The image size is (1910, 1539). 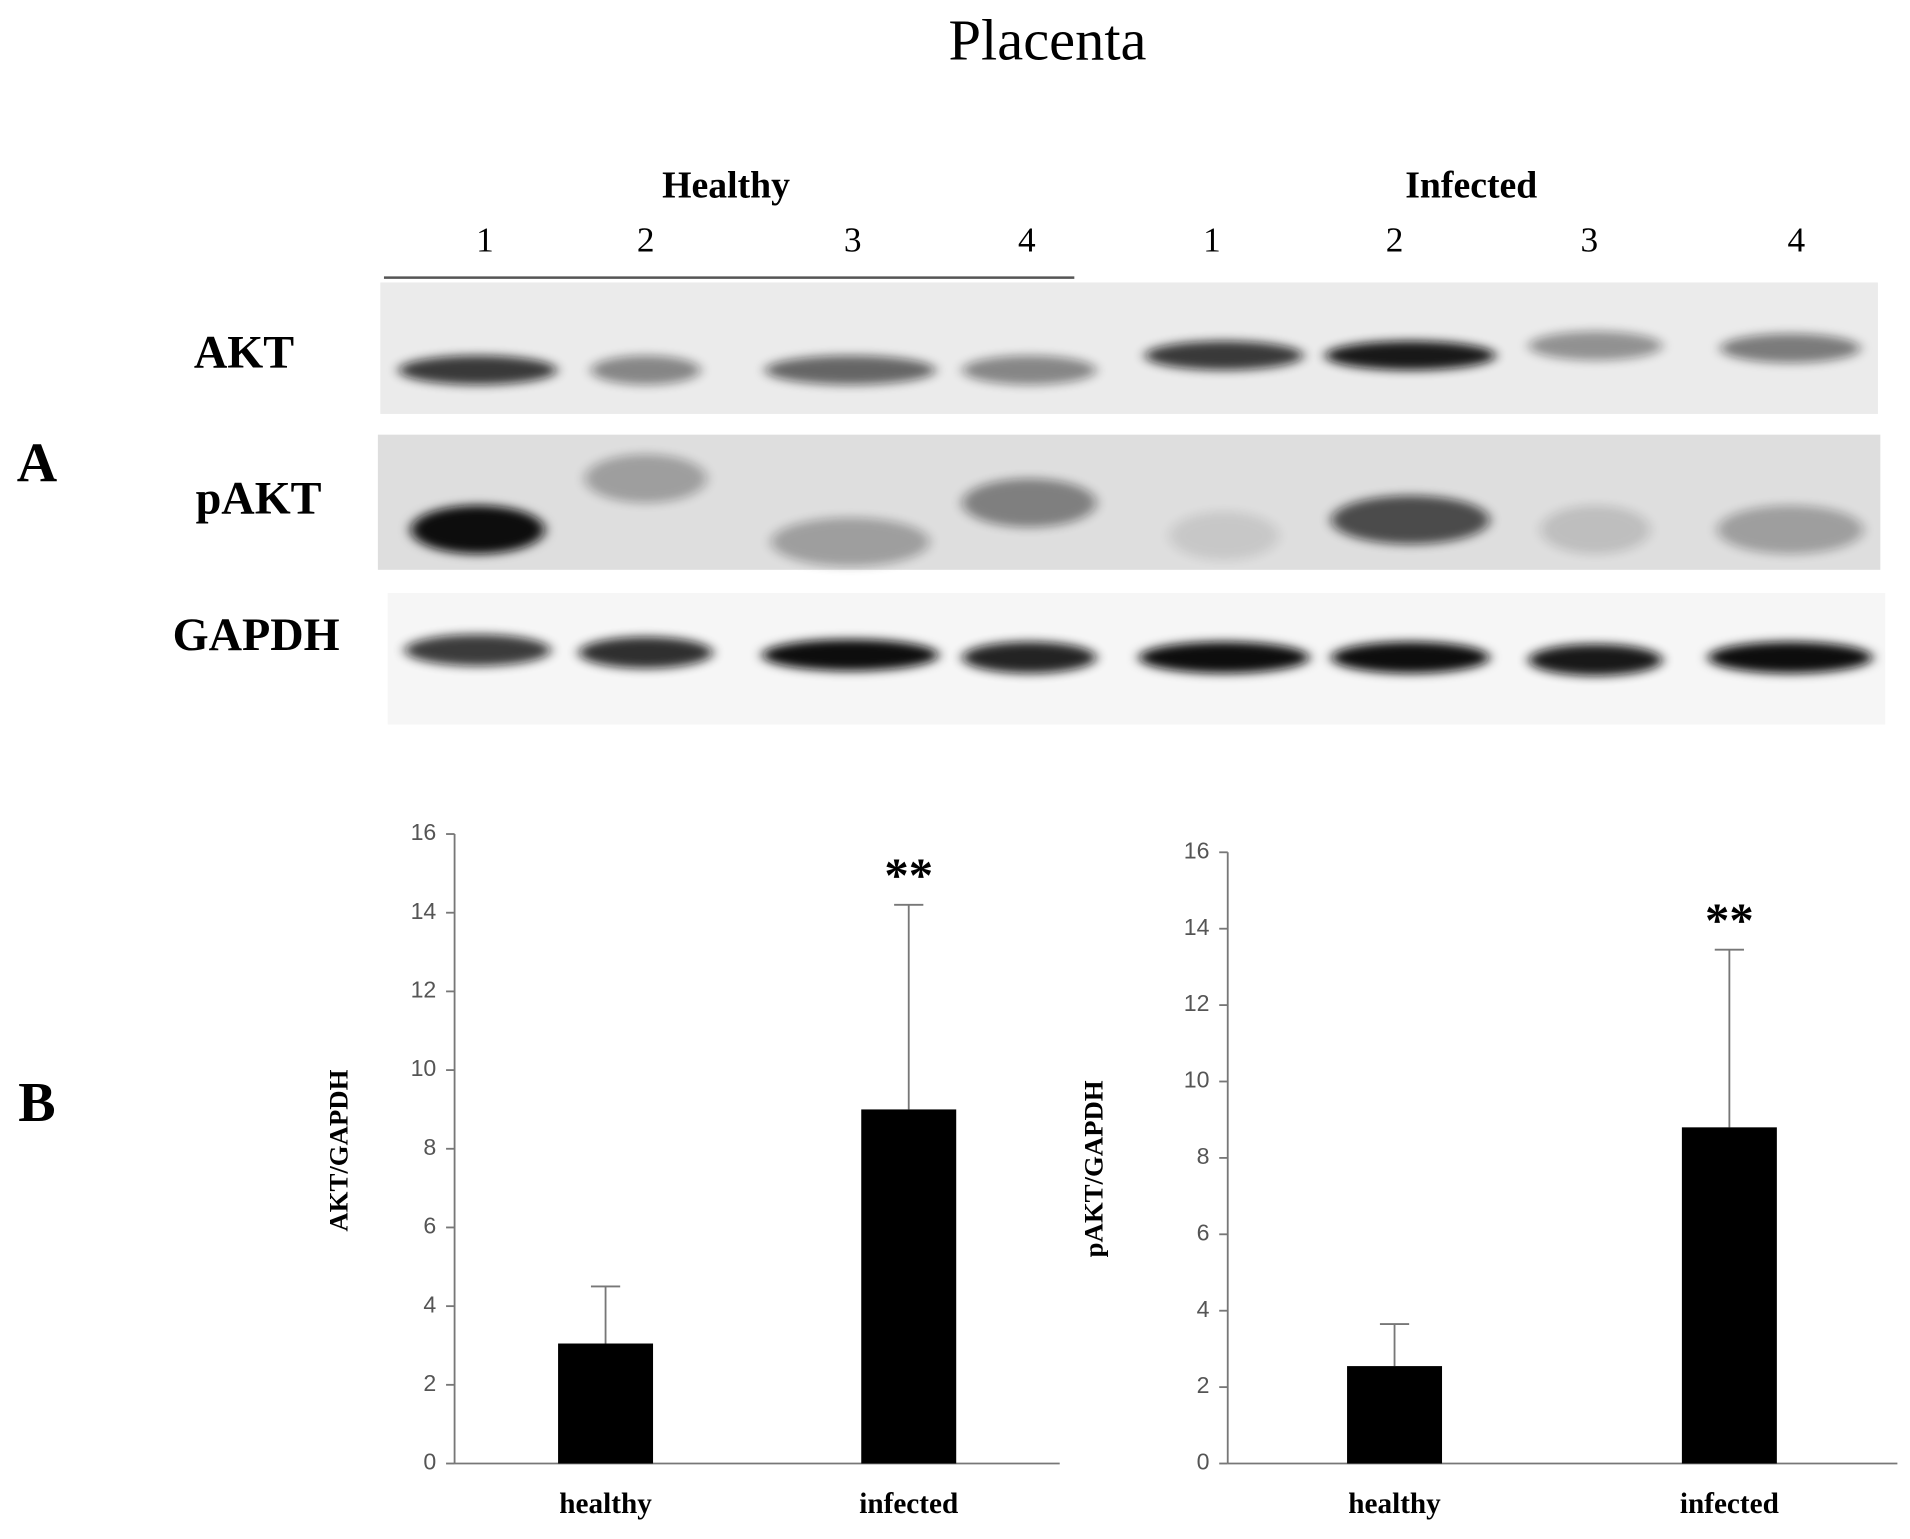 What do you see at coordinates (37, 464) in the screenshot?
I see `panel-label: A` at bounding box center [37, 464].